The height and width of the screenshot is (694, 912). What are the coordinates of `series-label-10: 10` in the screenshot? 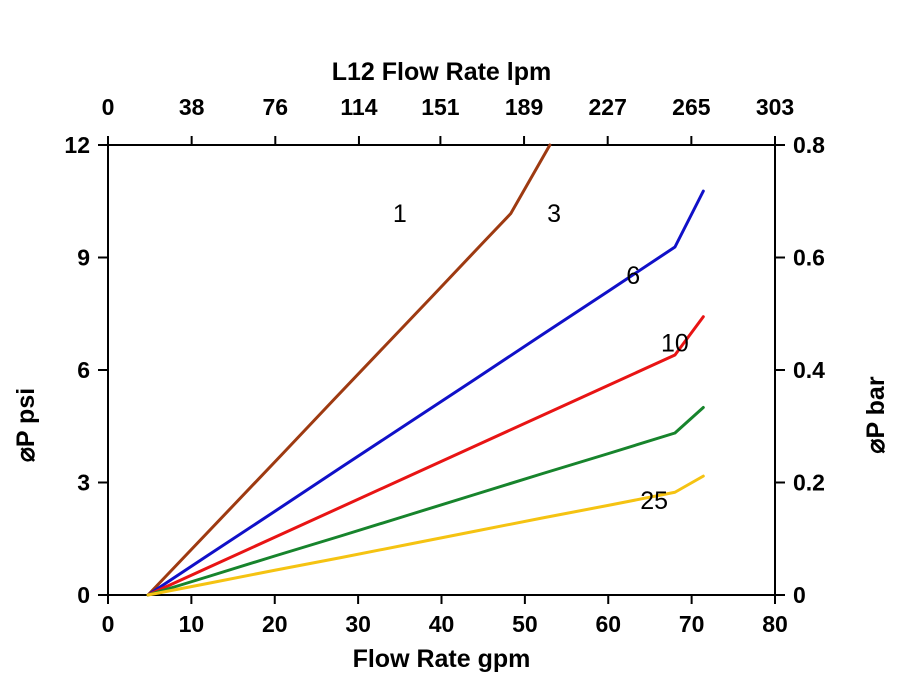 It's located at (675, 343).